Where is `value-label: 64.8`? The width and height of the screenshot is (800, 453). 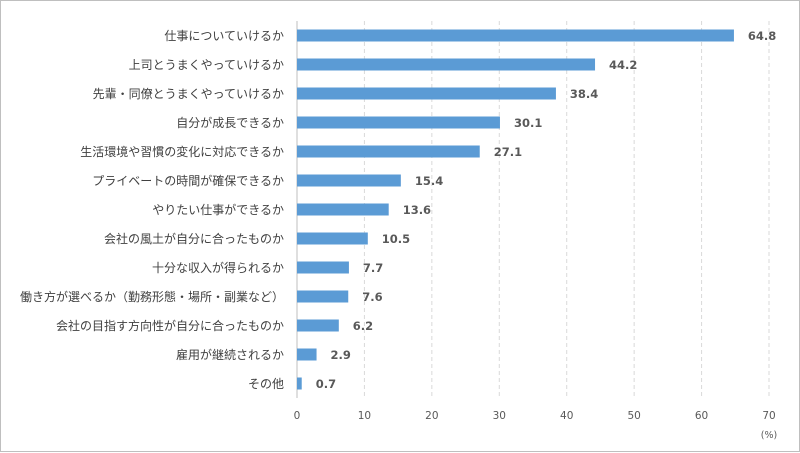
value-label: 64.8 is located at coordinates (762, 36).